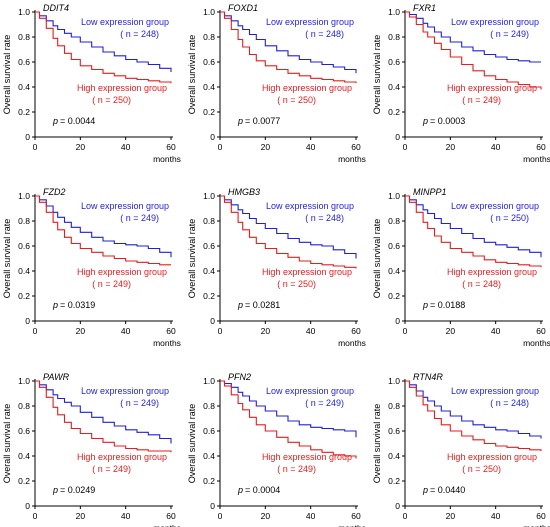 This screenshot has height=527, width=550. What do you see at coordinates (262, 490) in the screenshot?
I see `p-value: = 0.0004` at bounding box center [262, 490].